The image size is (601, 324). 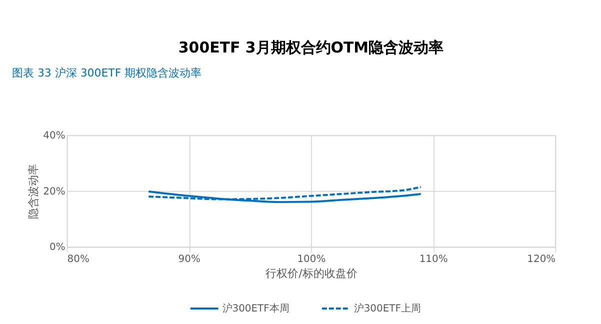 I want to click on chart-title: 300ETF 3月期权合约OTM隐含波动率, so click(x=311, y=47).